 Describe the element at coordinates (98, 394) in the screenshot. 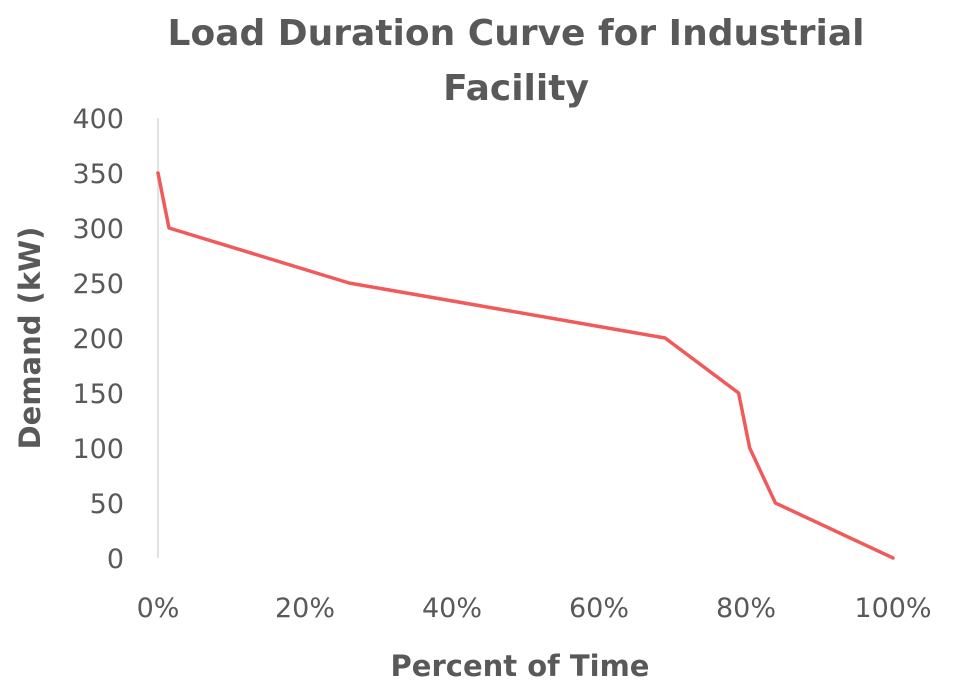

I see `y-tick-label: 150` at that location.